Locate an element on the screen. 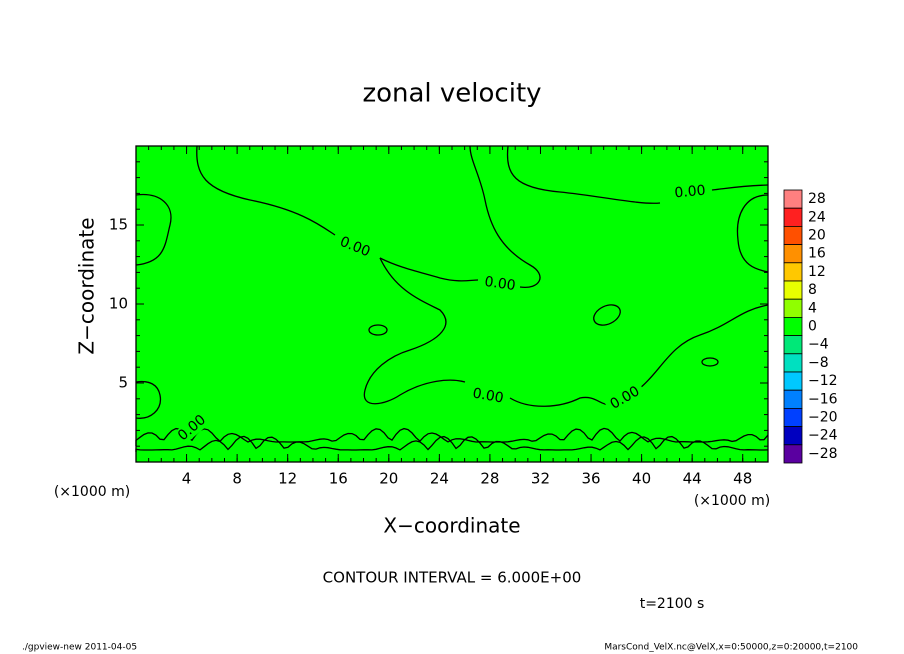  x-tick-label: 28 is located at coordinates (489, 479).